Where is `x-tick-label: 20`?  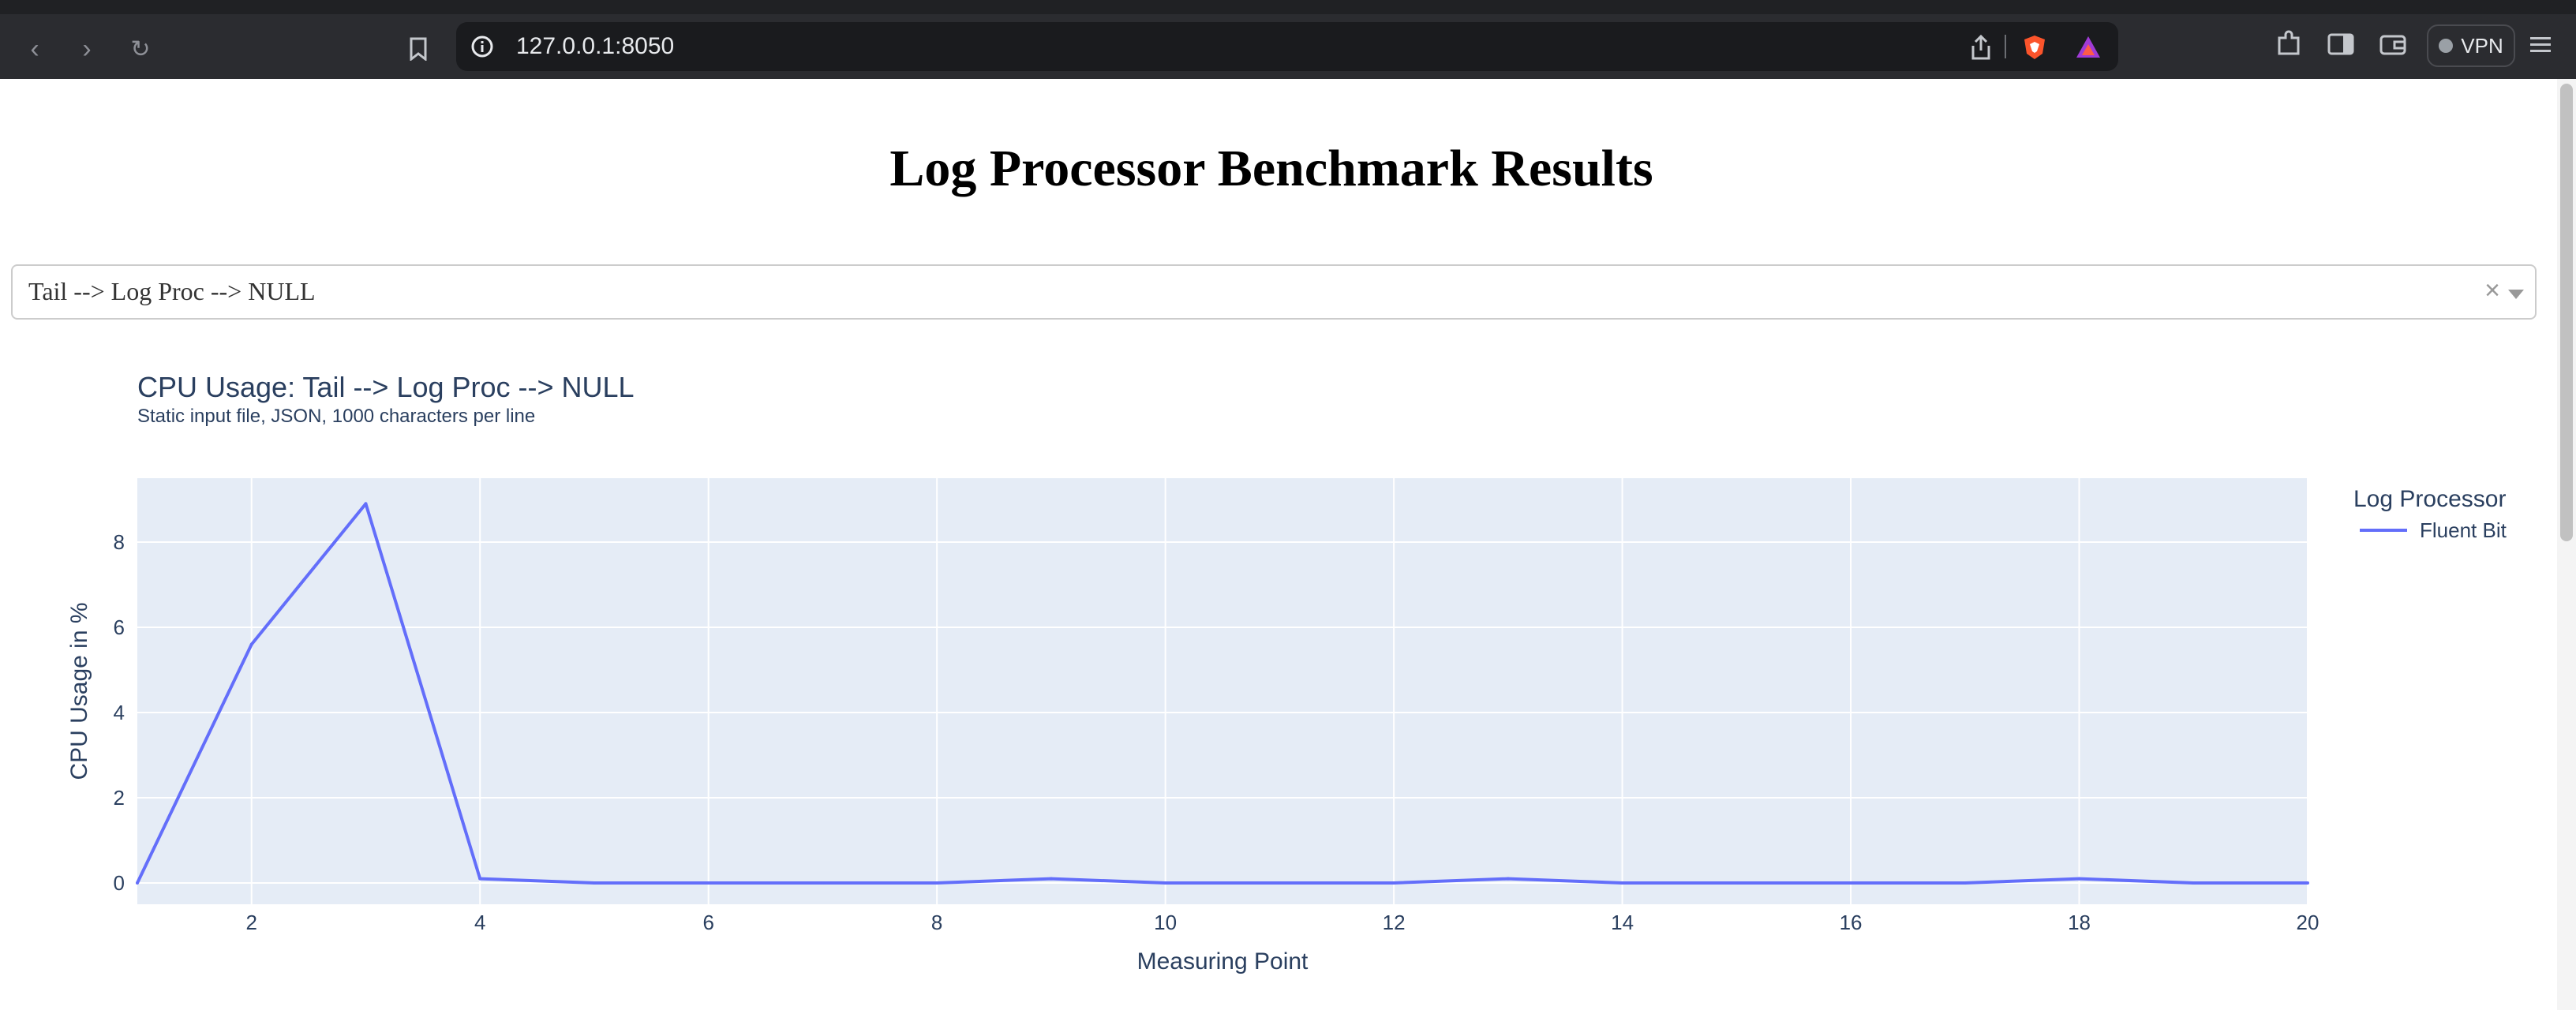
x-tick-label: 20 is located at coordinates (2308, 922).